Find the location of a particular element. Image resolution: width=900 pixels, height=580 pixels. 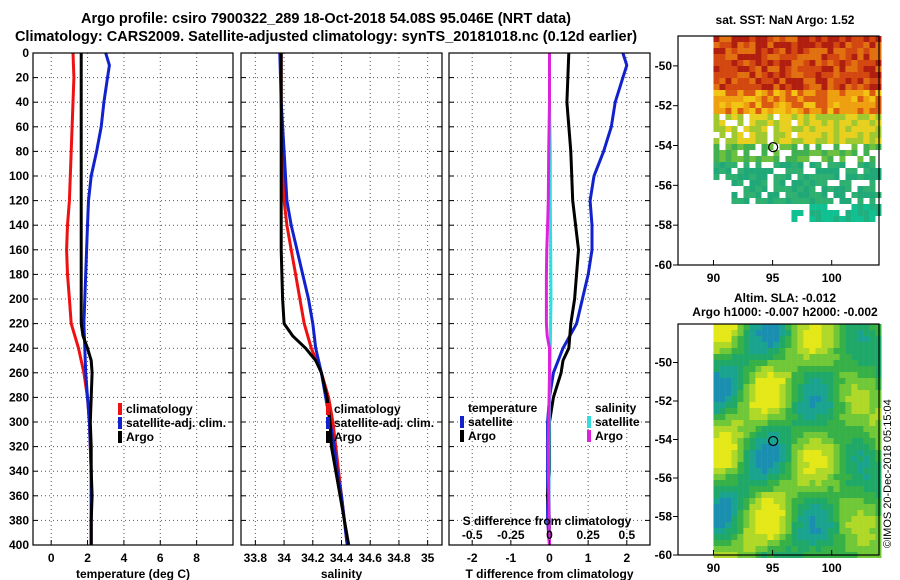

map-x-tick-label: 90 is located at coordinates (714, 568).